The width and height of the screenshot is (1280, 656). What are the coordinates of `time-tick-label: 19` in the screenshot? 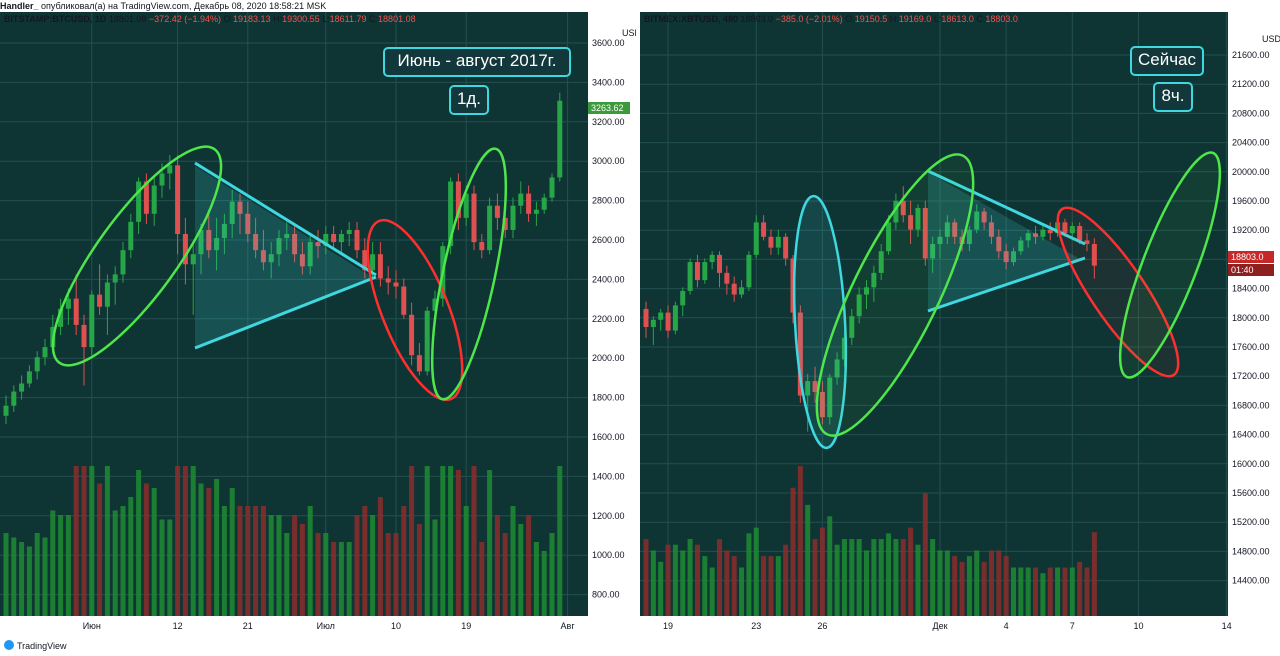 It's located at (466, 626).